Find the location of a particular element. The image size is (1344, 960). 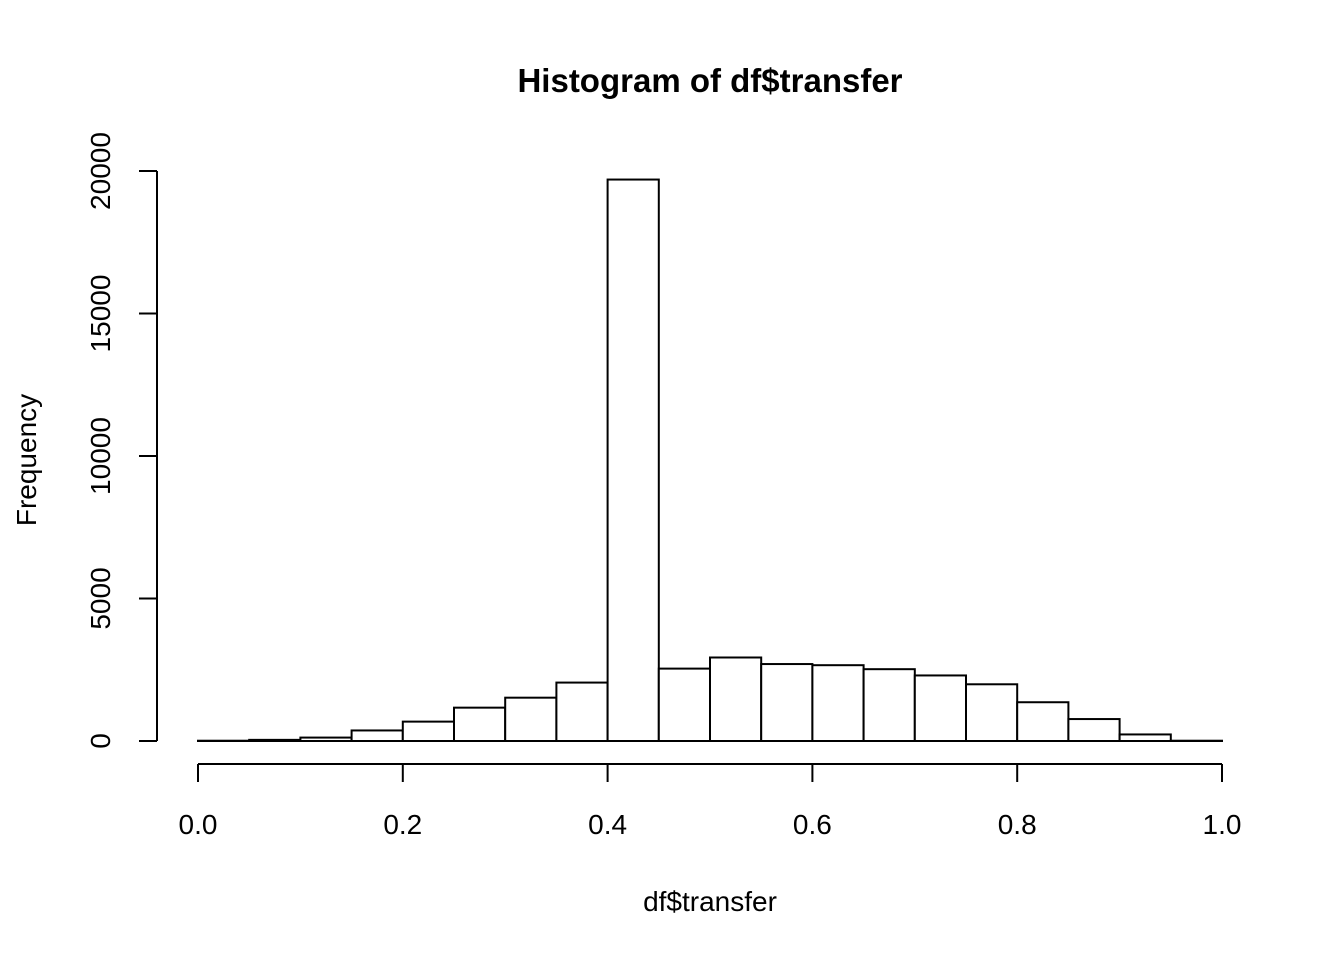

y-tick-label-4: 20000 is located at coordinates (100, 171).